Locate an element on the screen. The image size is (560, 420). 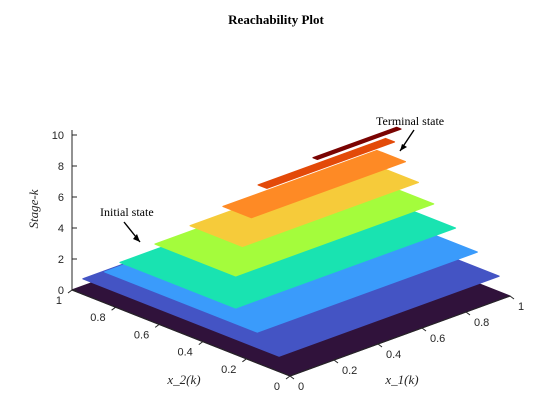
terminal-state-arrowhead is located at coordinates (403, 147).